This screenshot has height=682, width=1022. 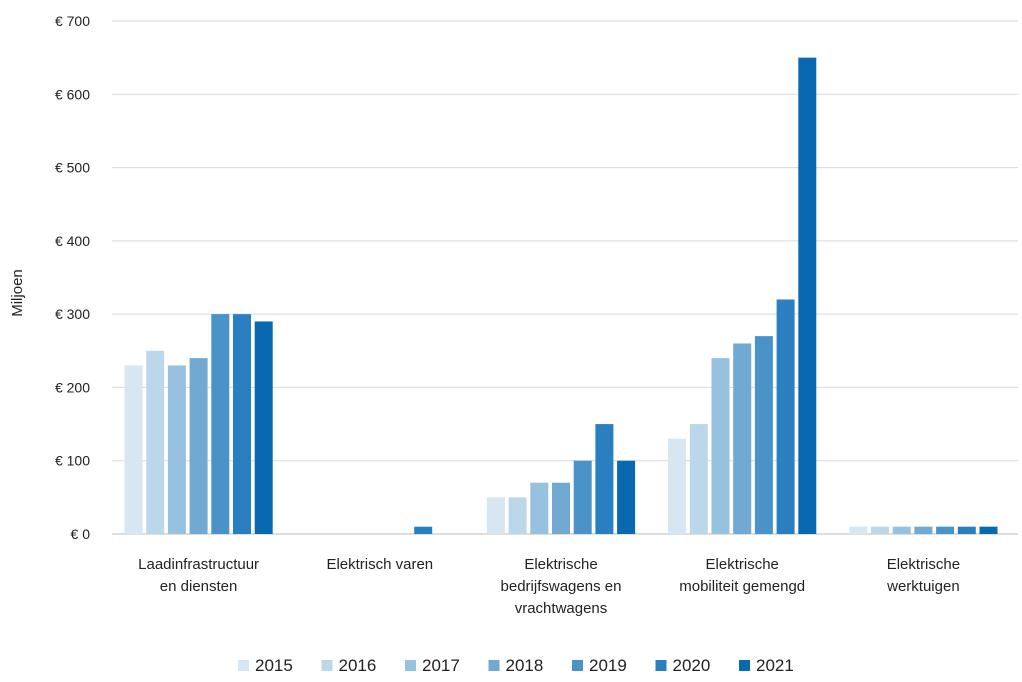 What do you see at coordinates (72, 94) in the screenshot?
I see `y-tick-label: € 600` at bounding box center [72, 94].